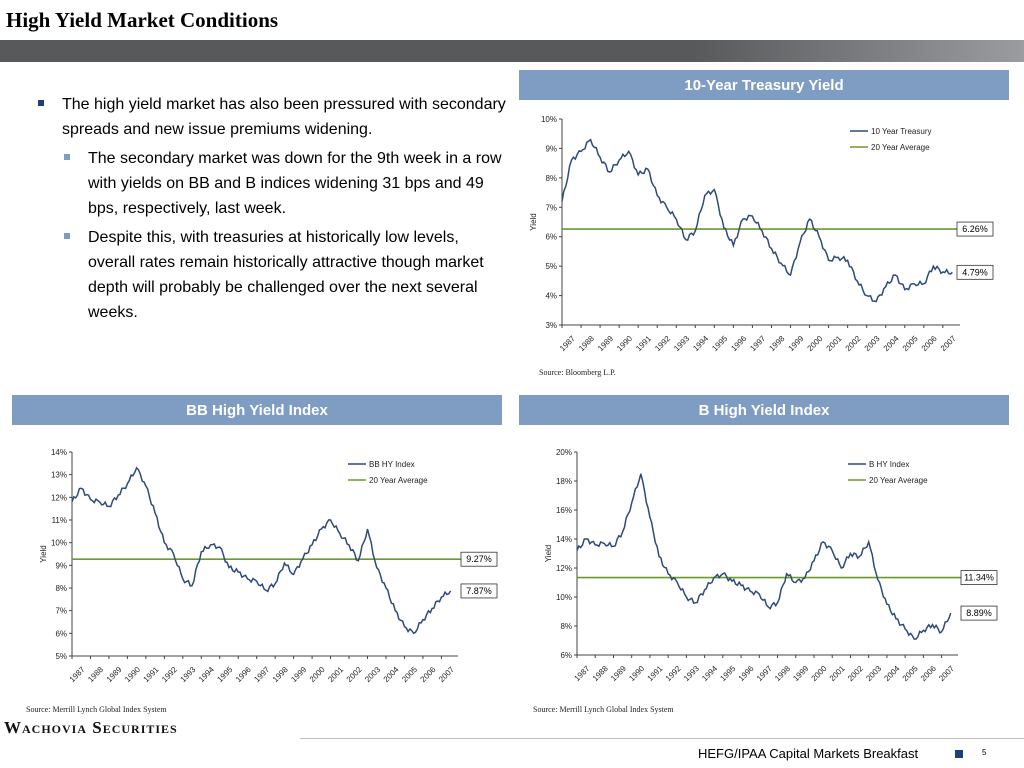 This screenshot has height=768, width=1024. Describe the element at coordinates (662, 738) in the screenshot. I see `footer-divider` at that location.